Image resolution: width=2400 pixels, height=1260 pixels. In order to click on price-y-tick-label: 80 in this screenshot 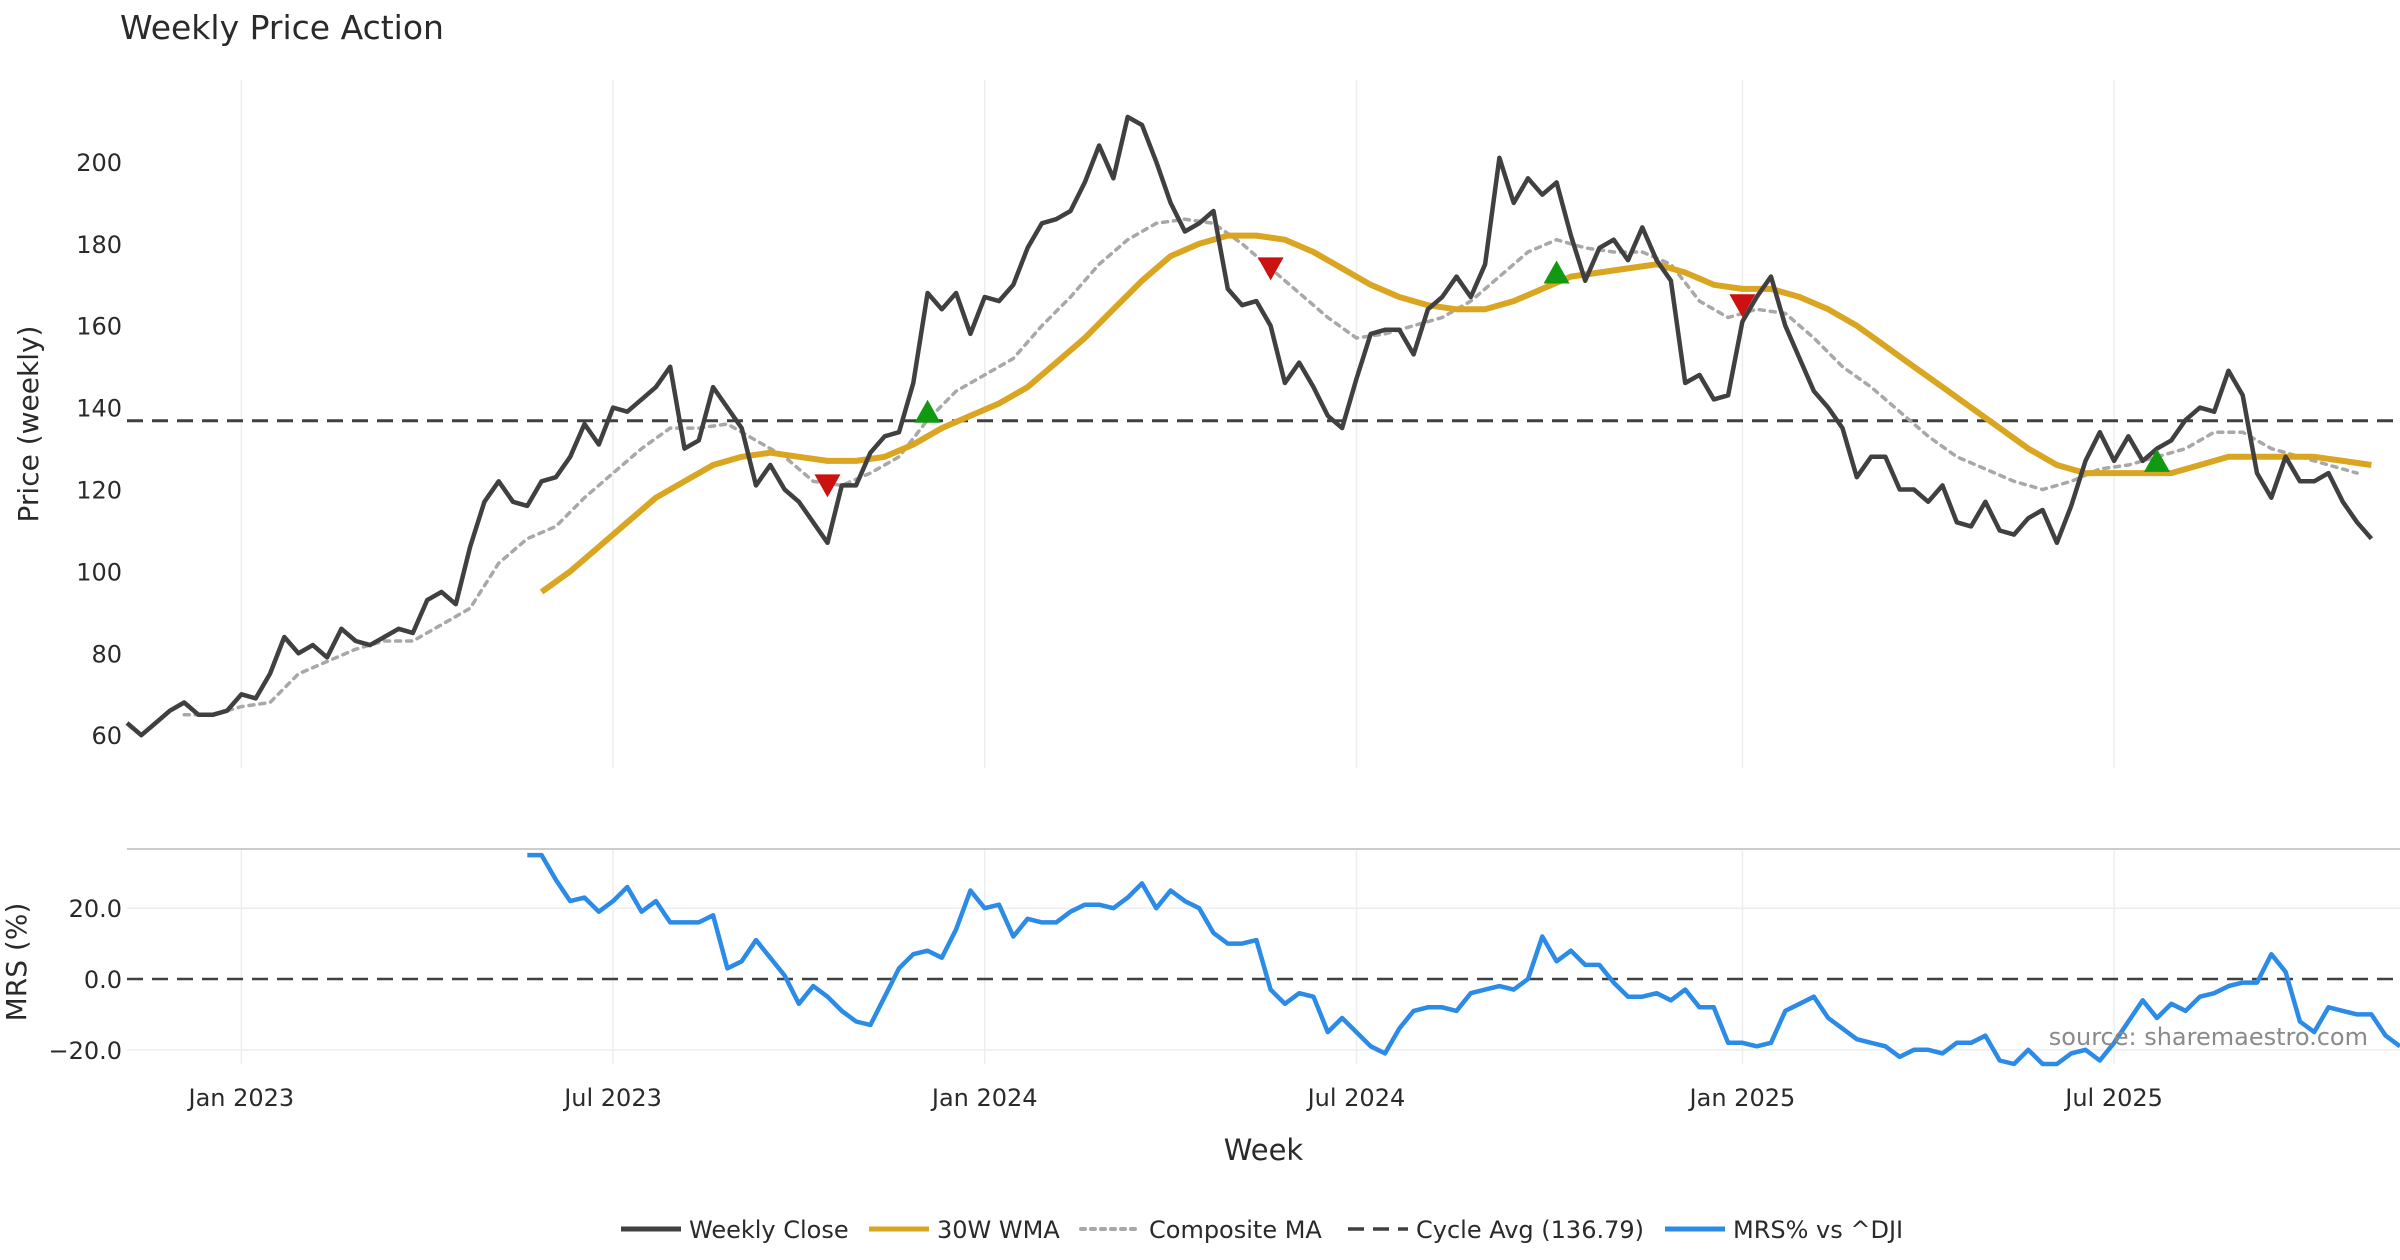, I will do `click(106, 654)`.